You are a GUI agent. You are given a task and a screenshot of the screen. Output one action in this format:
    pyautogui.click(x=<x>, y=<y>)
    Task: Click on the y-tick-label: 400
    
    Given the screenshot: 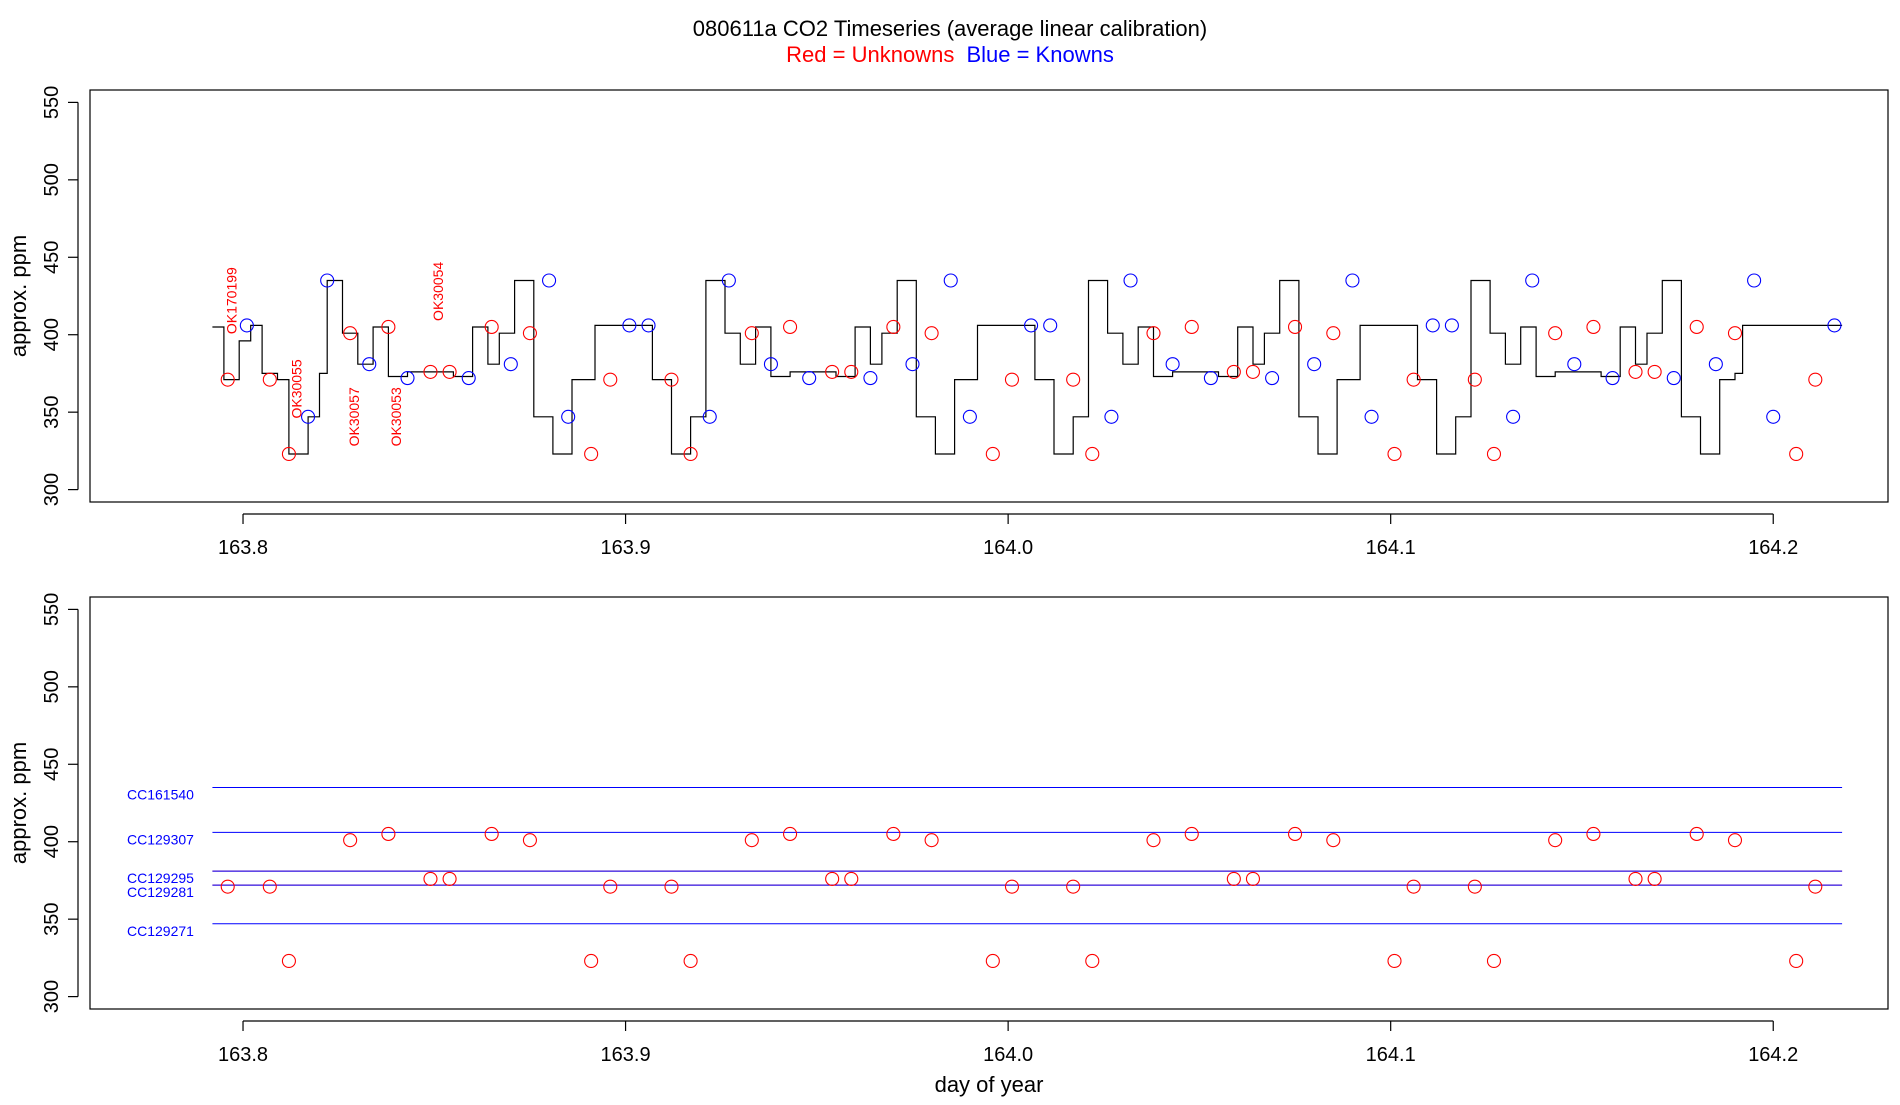 What is the action you would take?
    pyautogui.click(x=52, y=334)
    